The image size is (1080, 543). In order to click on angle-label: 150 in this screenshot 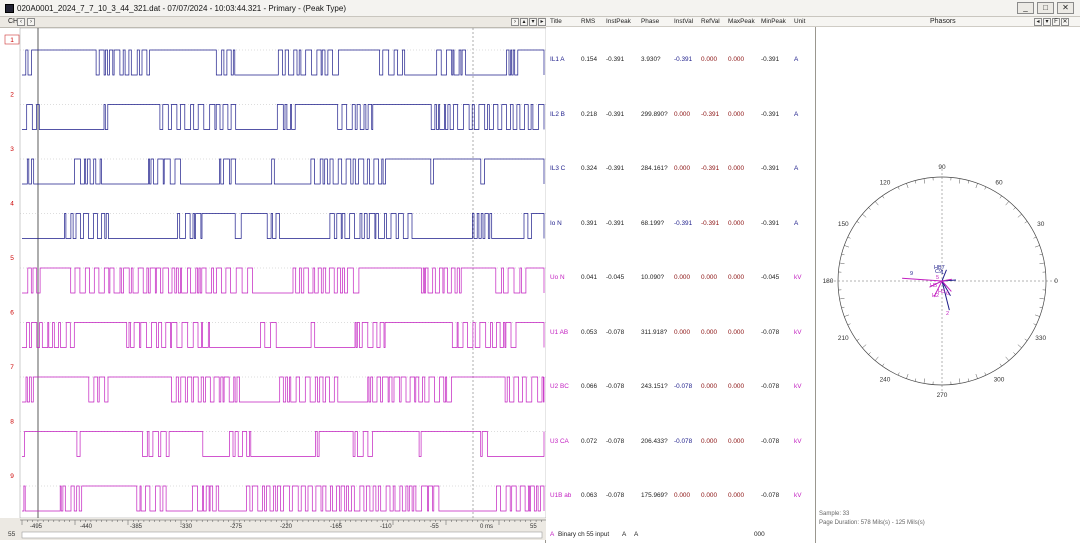, I will do `click(843, 224)`.